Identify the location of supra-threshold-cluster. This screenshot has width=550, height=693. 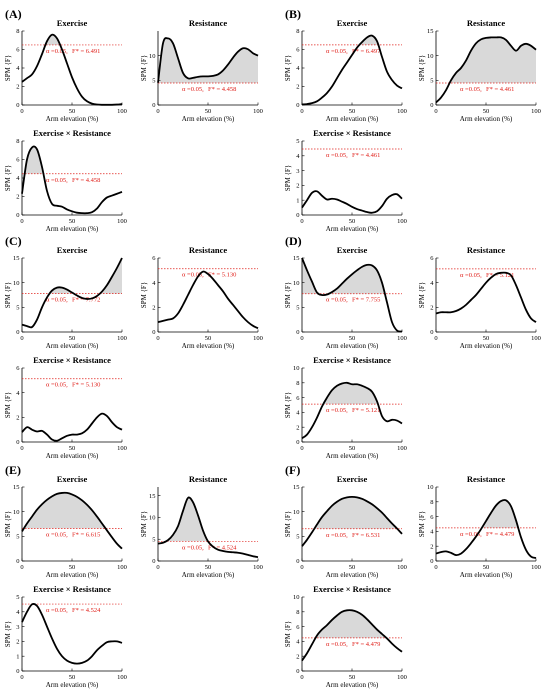
(350, 393).